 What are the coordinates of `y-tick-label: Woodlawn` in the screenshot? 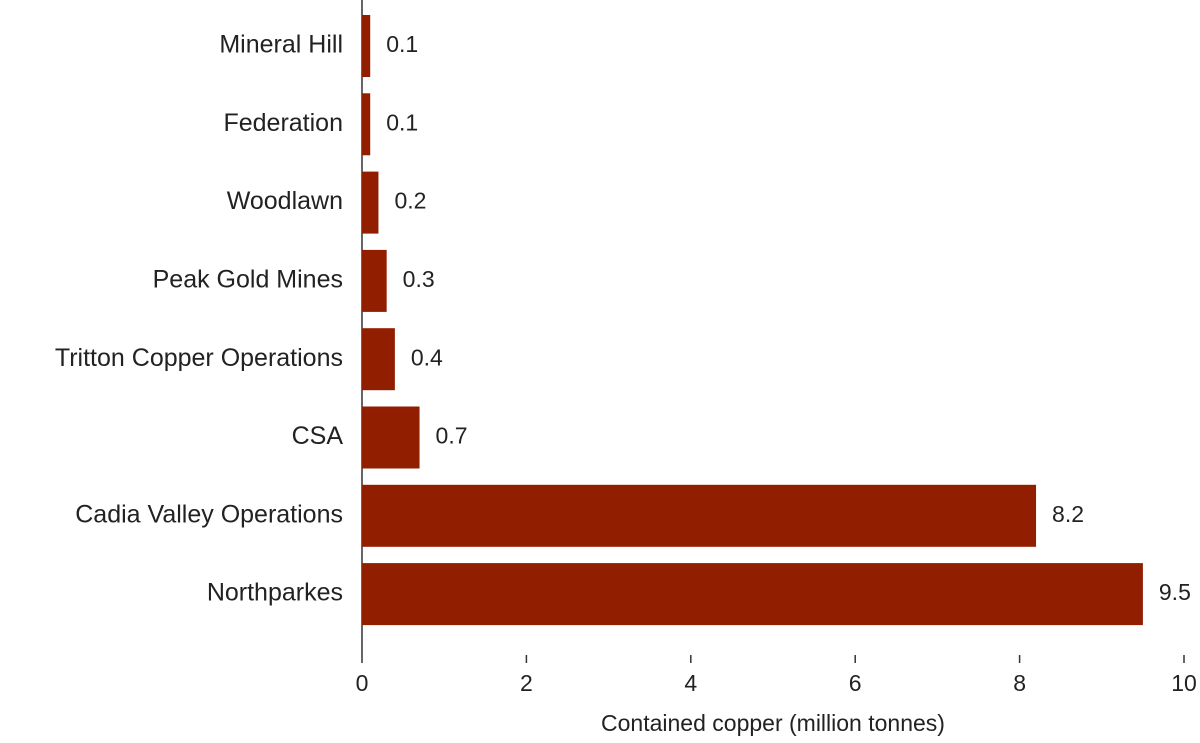 It's located at (285, 201).